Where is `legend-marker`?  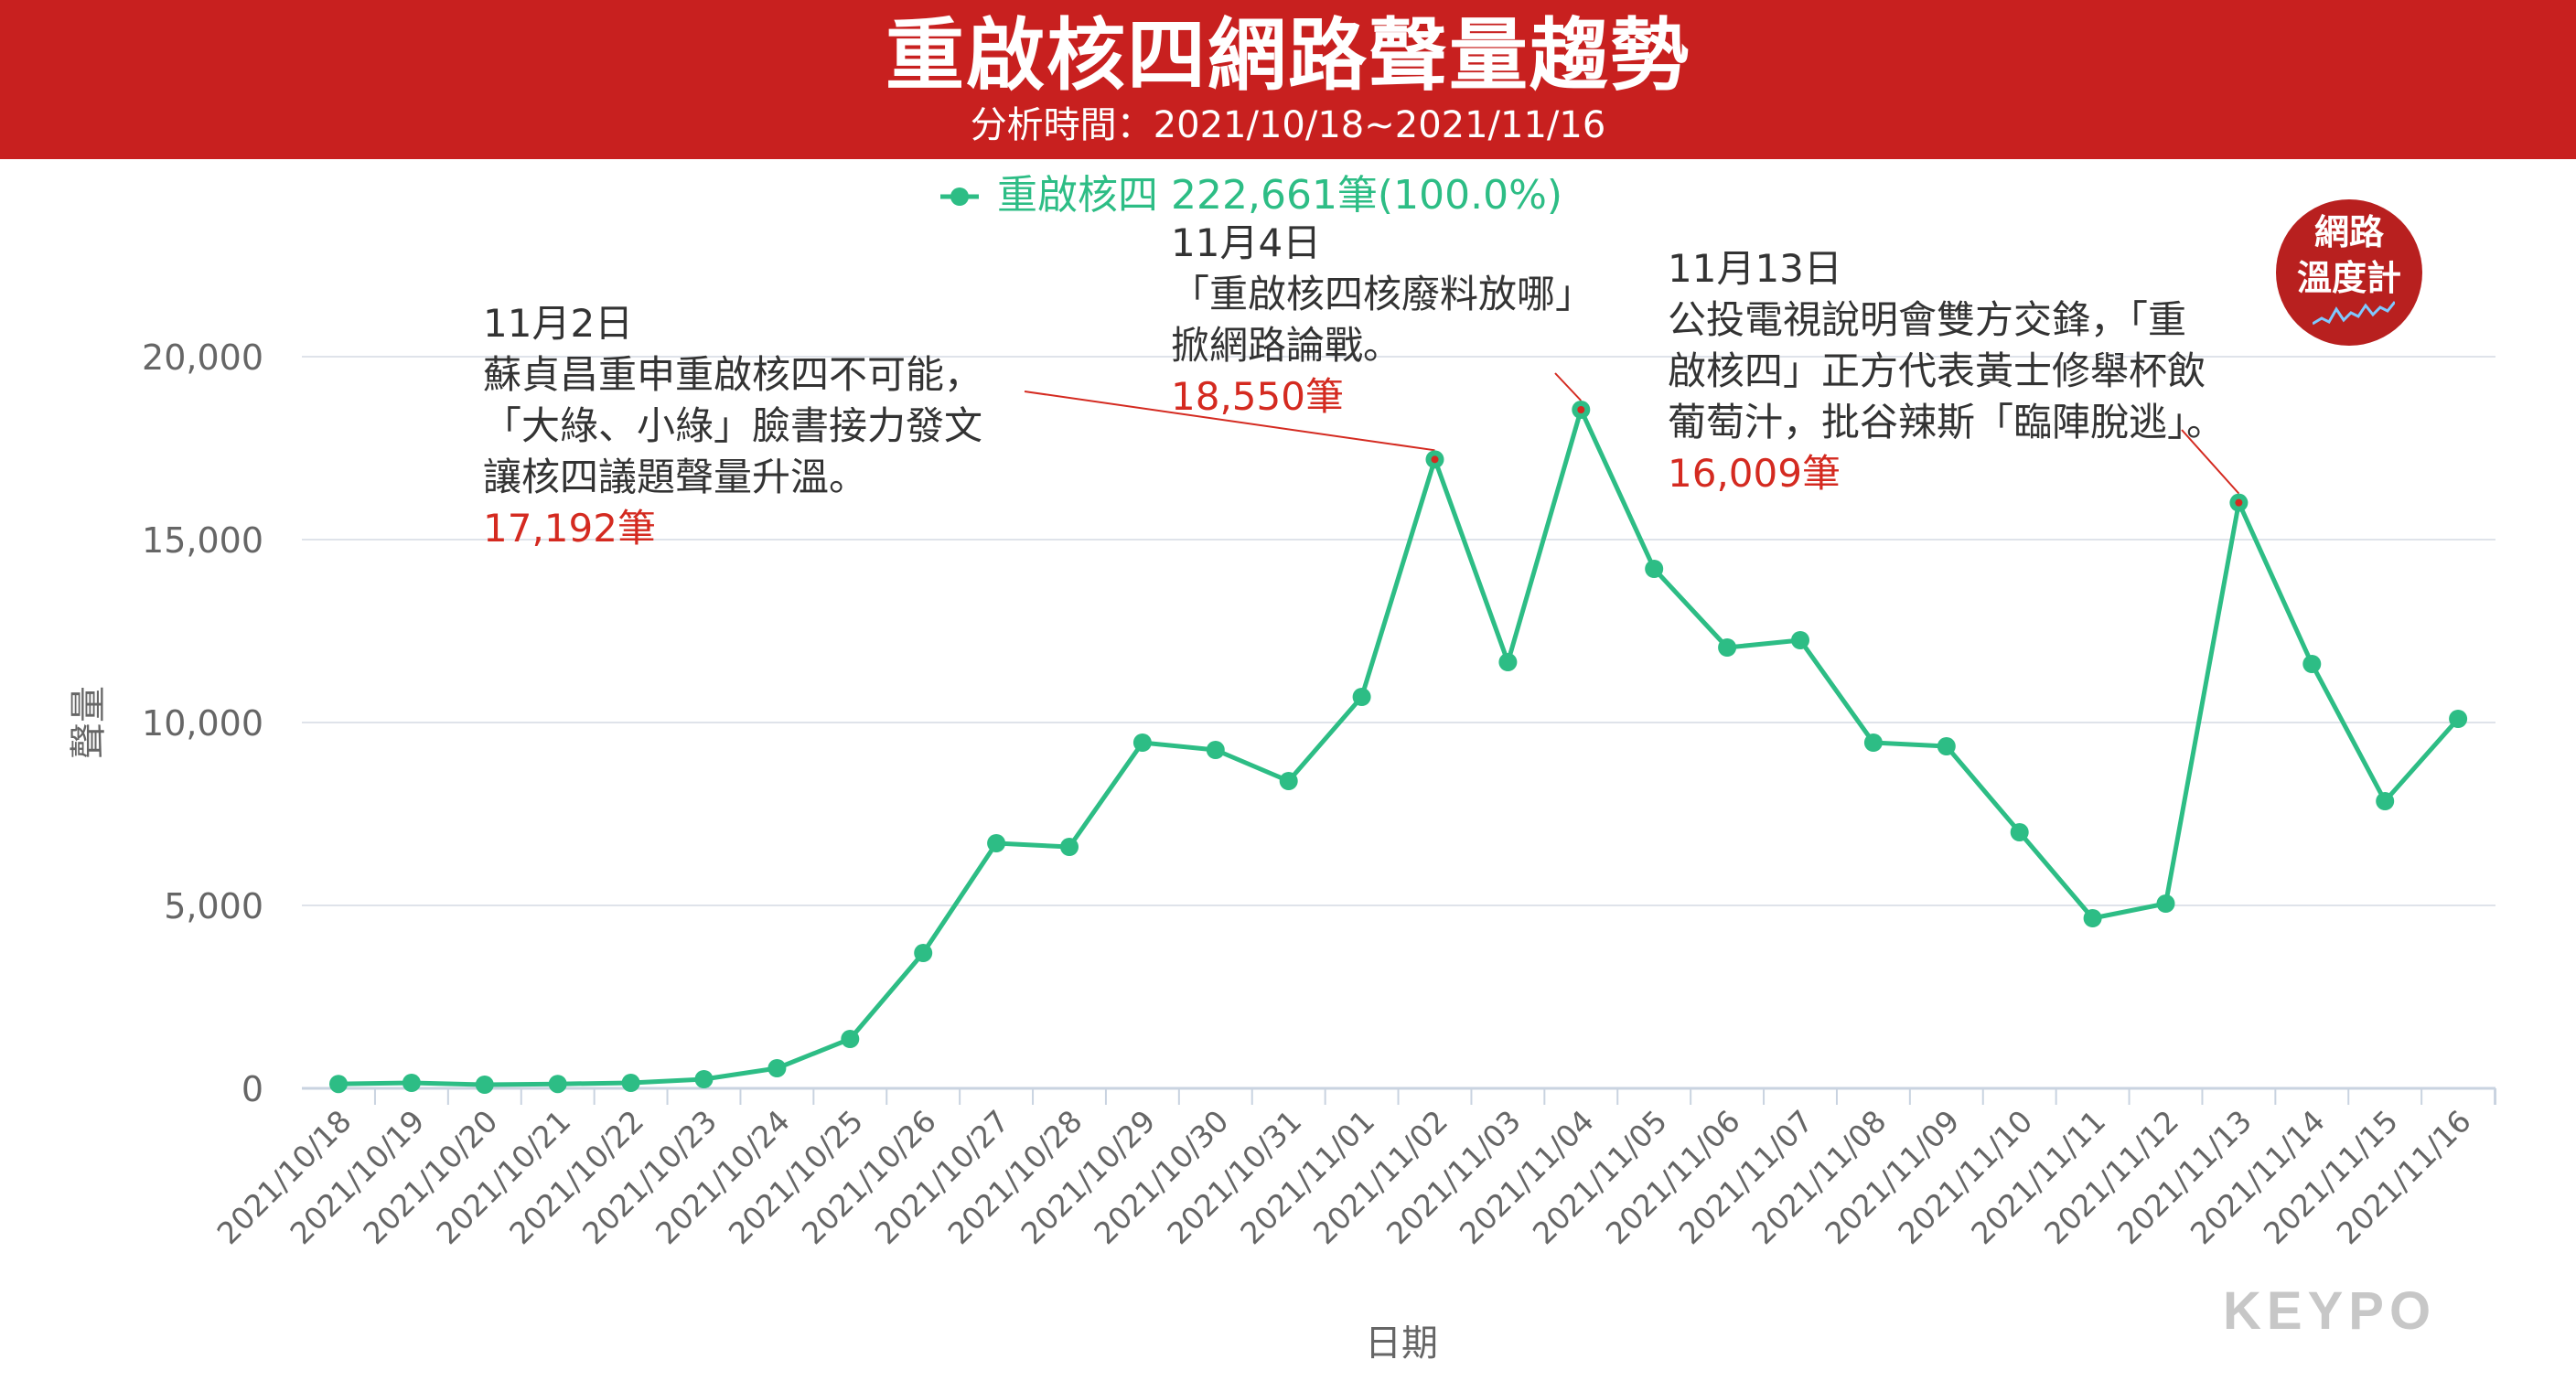
legend-marker is located at coordinates (959, 196).